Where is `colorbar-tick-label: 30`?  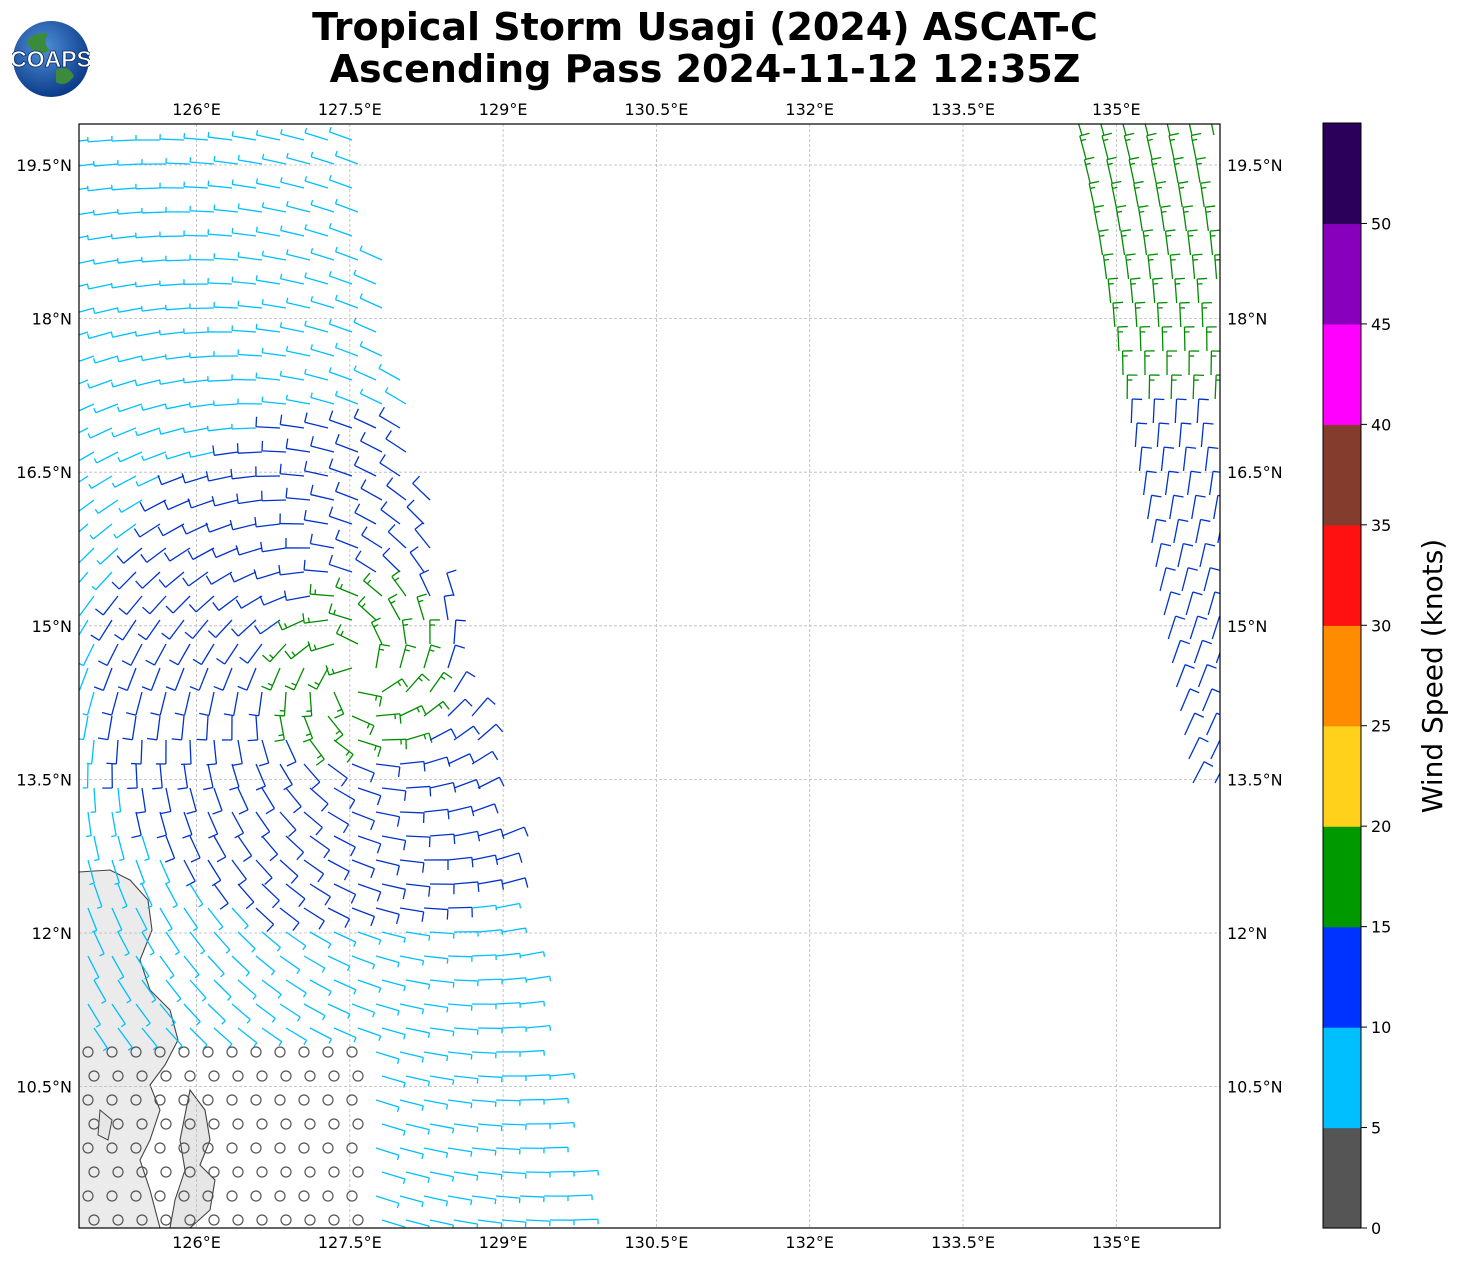 colorbar-tick-label: 30 is located at coordinates (1381, 625).